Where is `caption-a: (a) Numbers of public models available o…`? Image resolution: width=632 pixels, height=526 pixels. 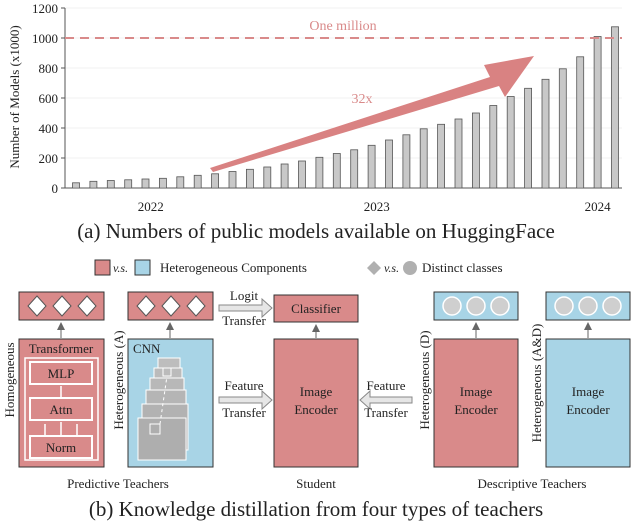
caption-a: (a) Numbers of public models available o… is located at coordinates (316, 231).